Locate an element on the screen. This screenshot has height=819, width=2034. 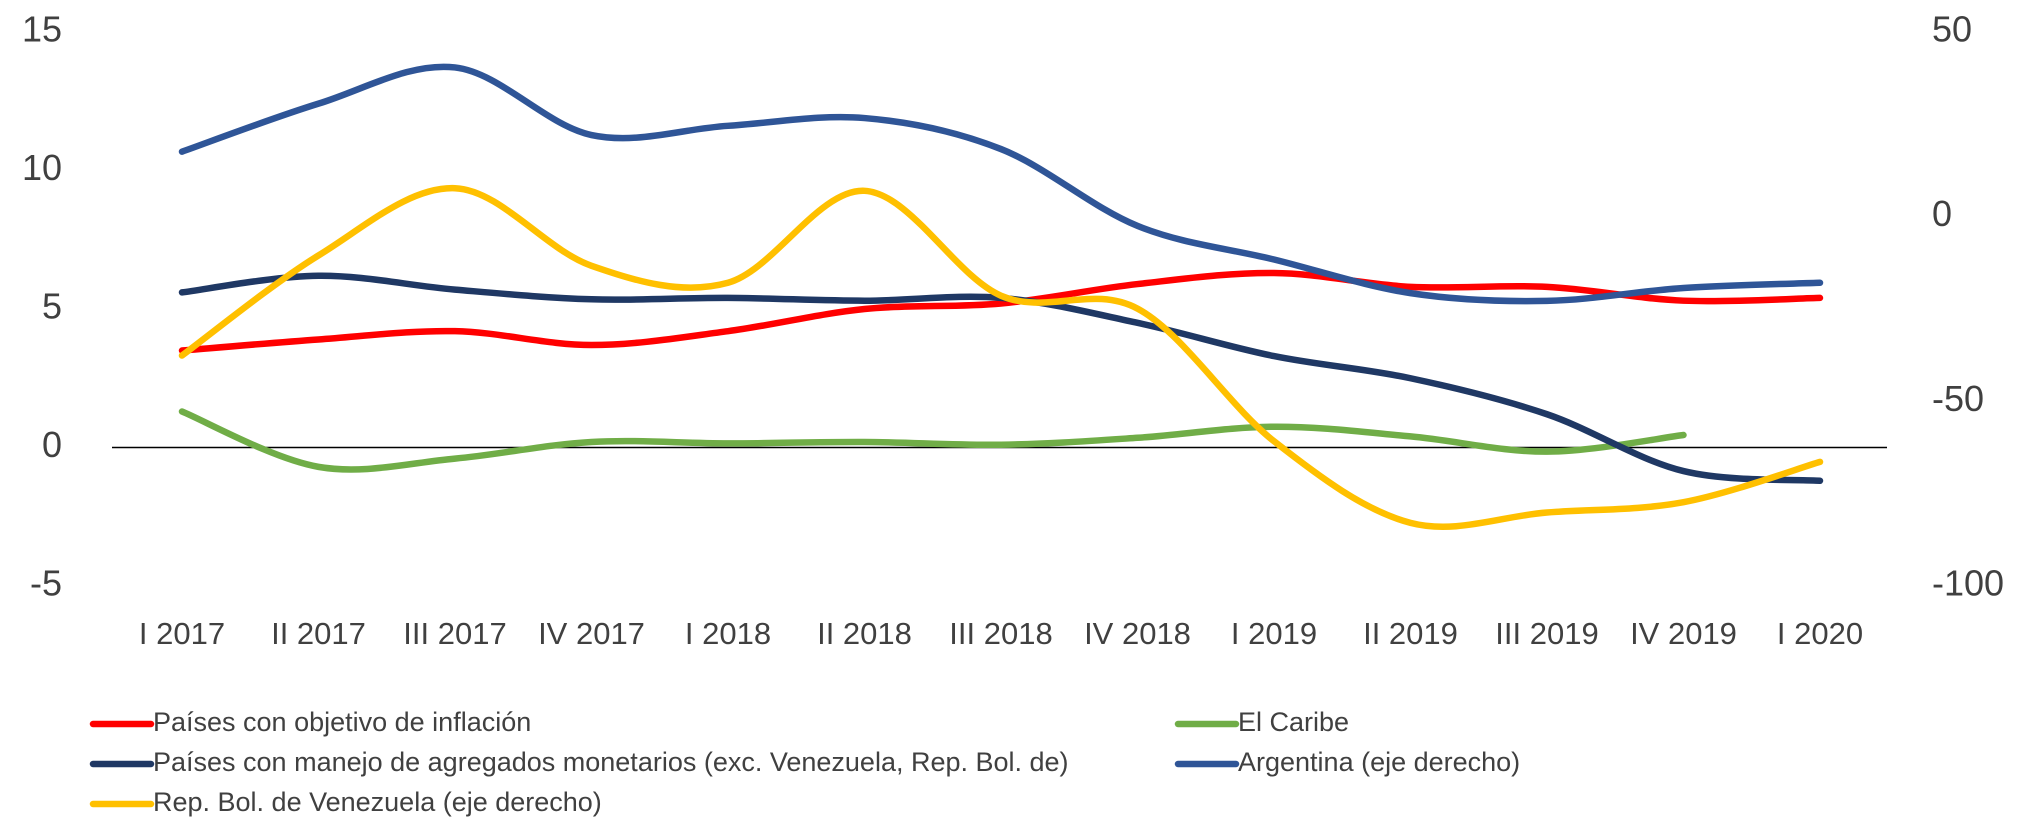
legend-label: El Caribe is located at coordinates (1293, 722).